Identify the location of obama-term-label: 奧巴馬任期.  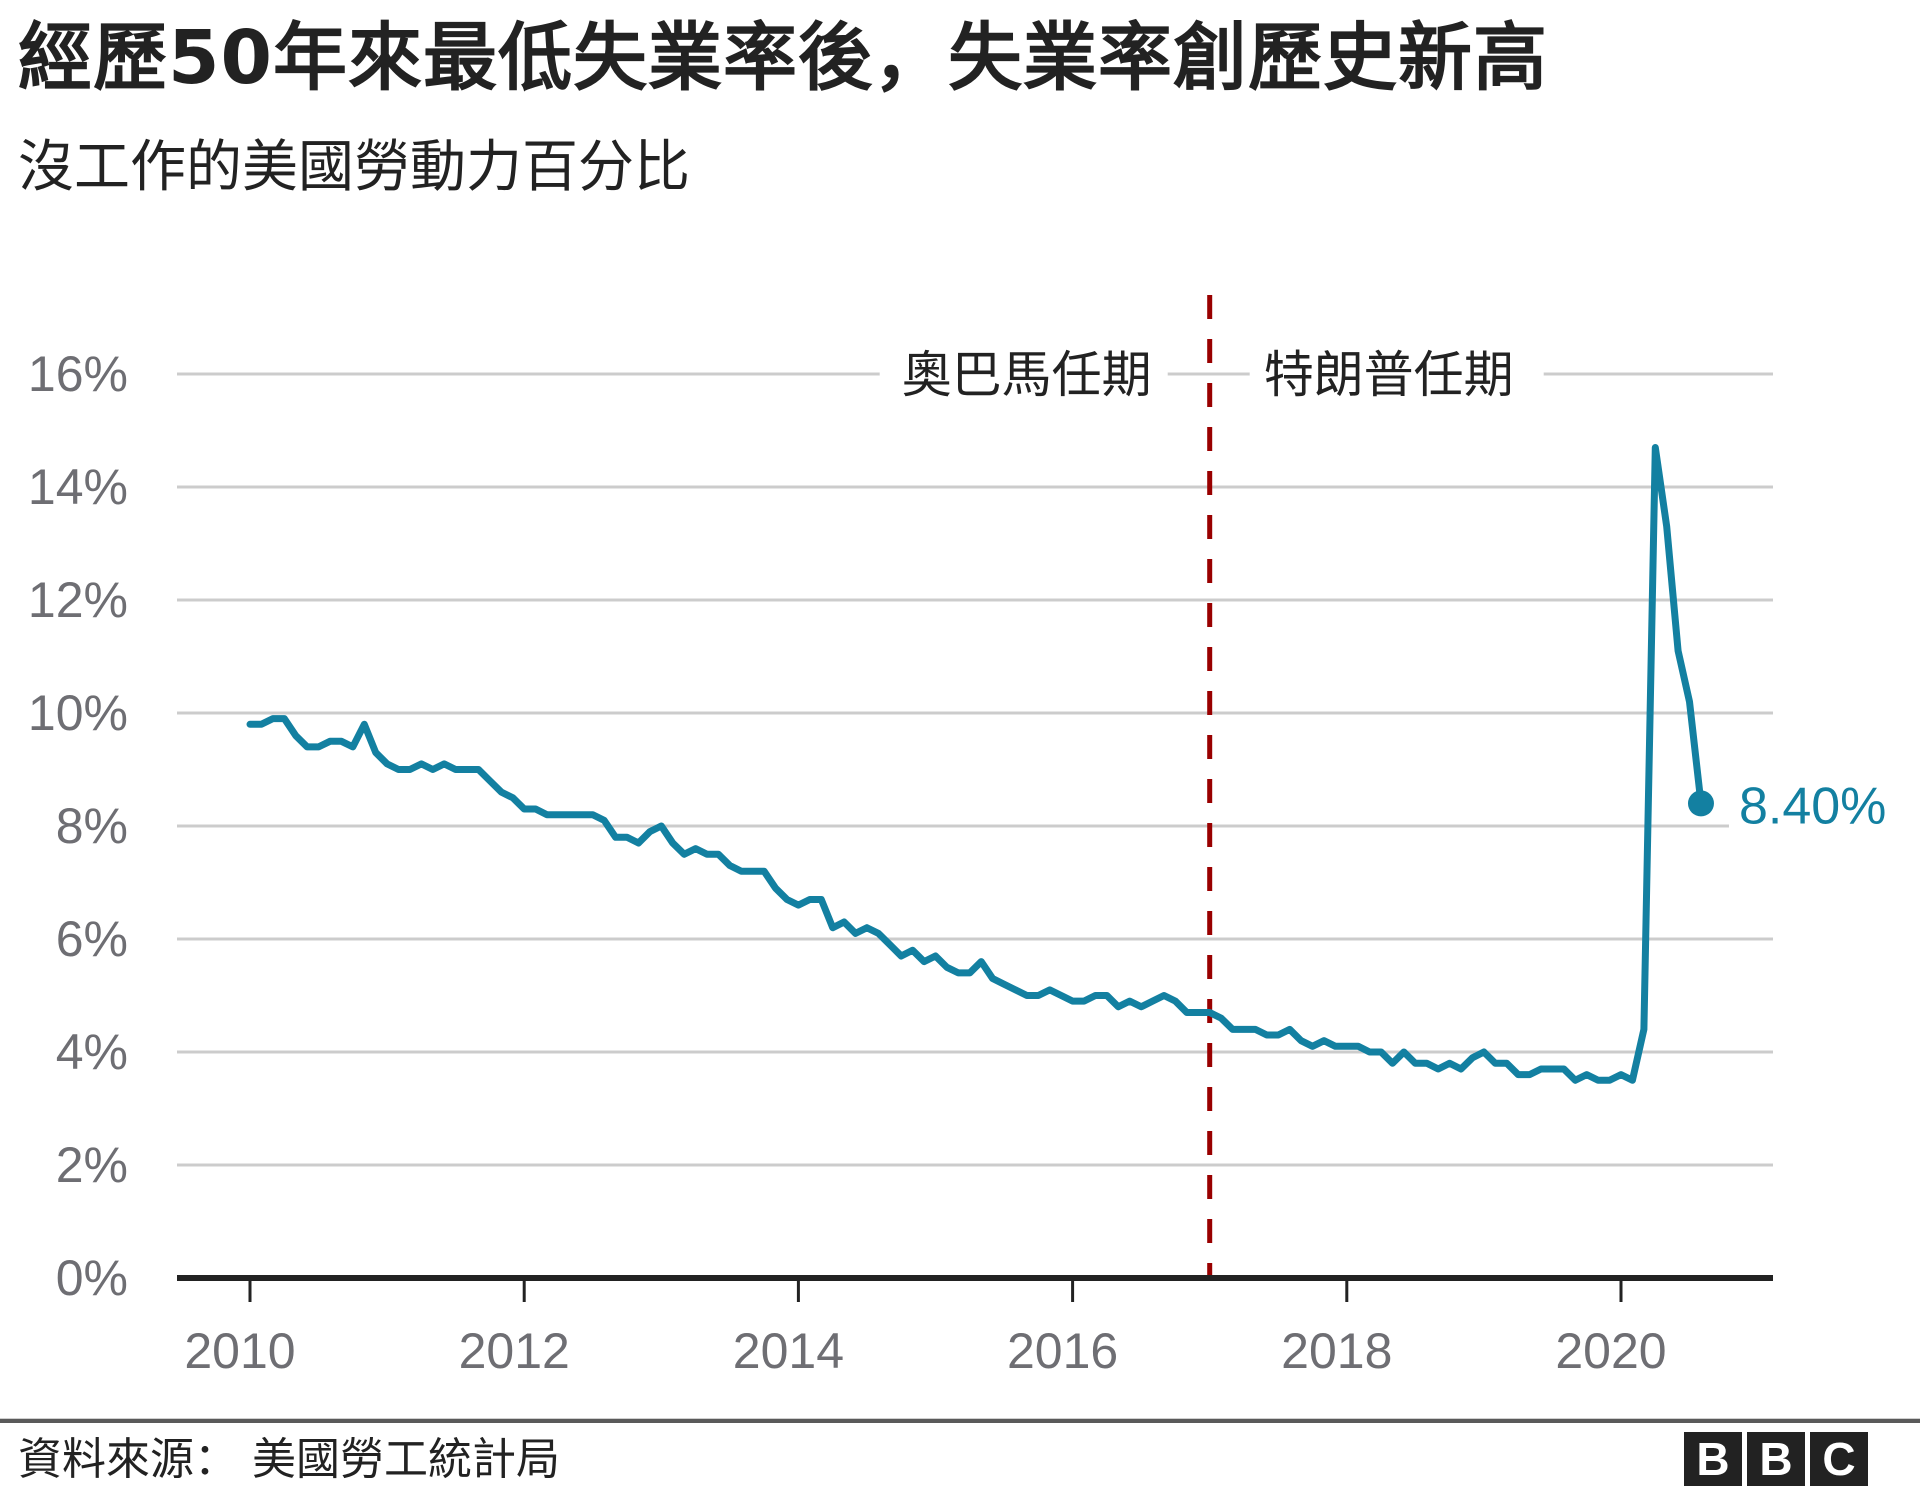
(1027, 375).